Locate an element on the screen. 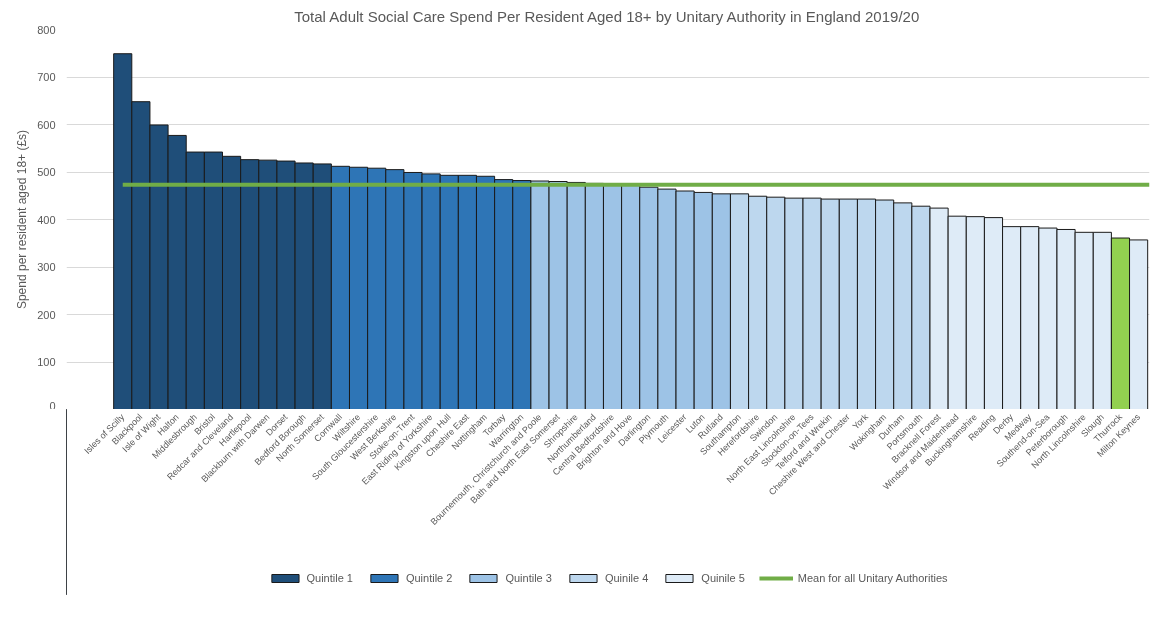 This screenshot has height=631, width=1164. y-axis-title: Spend per resident aged 18+ (£s) is located at coordinates (22, 219).